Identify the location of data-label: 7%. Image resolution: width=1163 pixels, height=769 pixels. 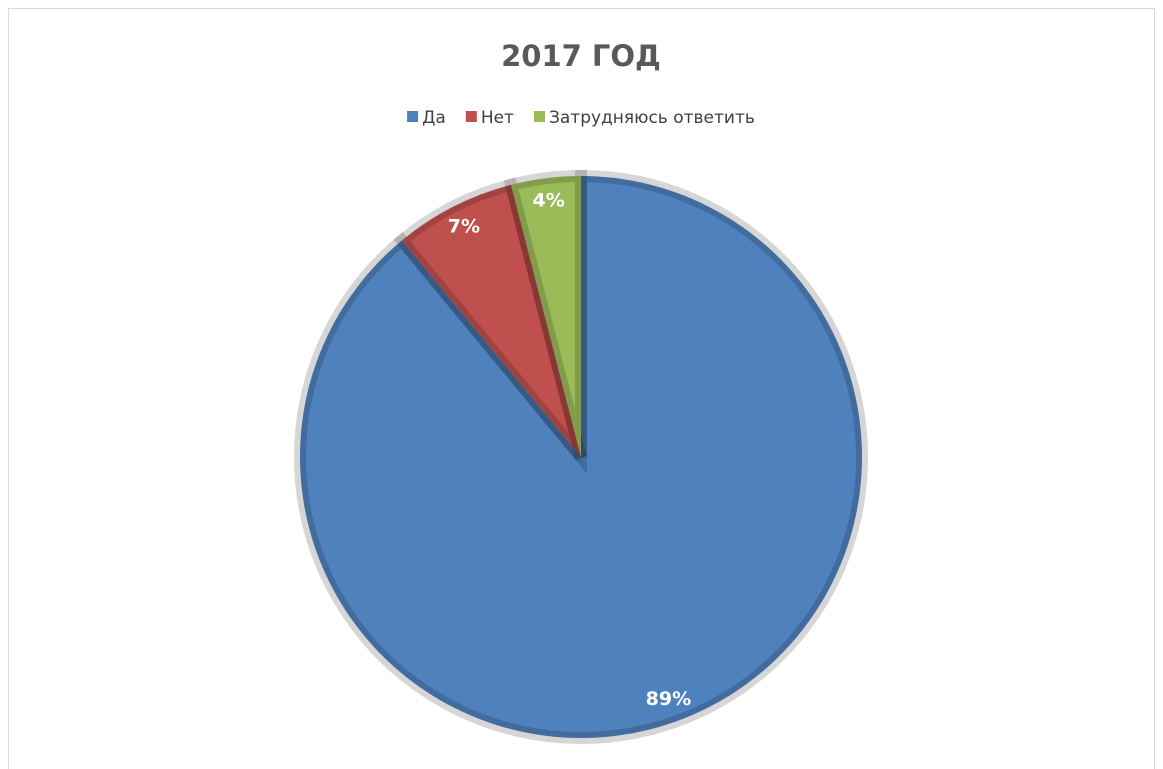
(464, 227).